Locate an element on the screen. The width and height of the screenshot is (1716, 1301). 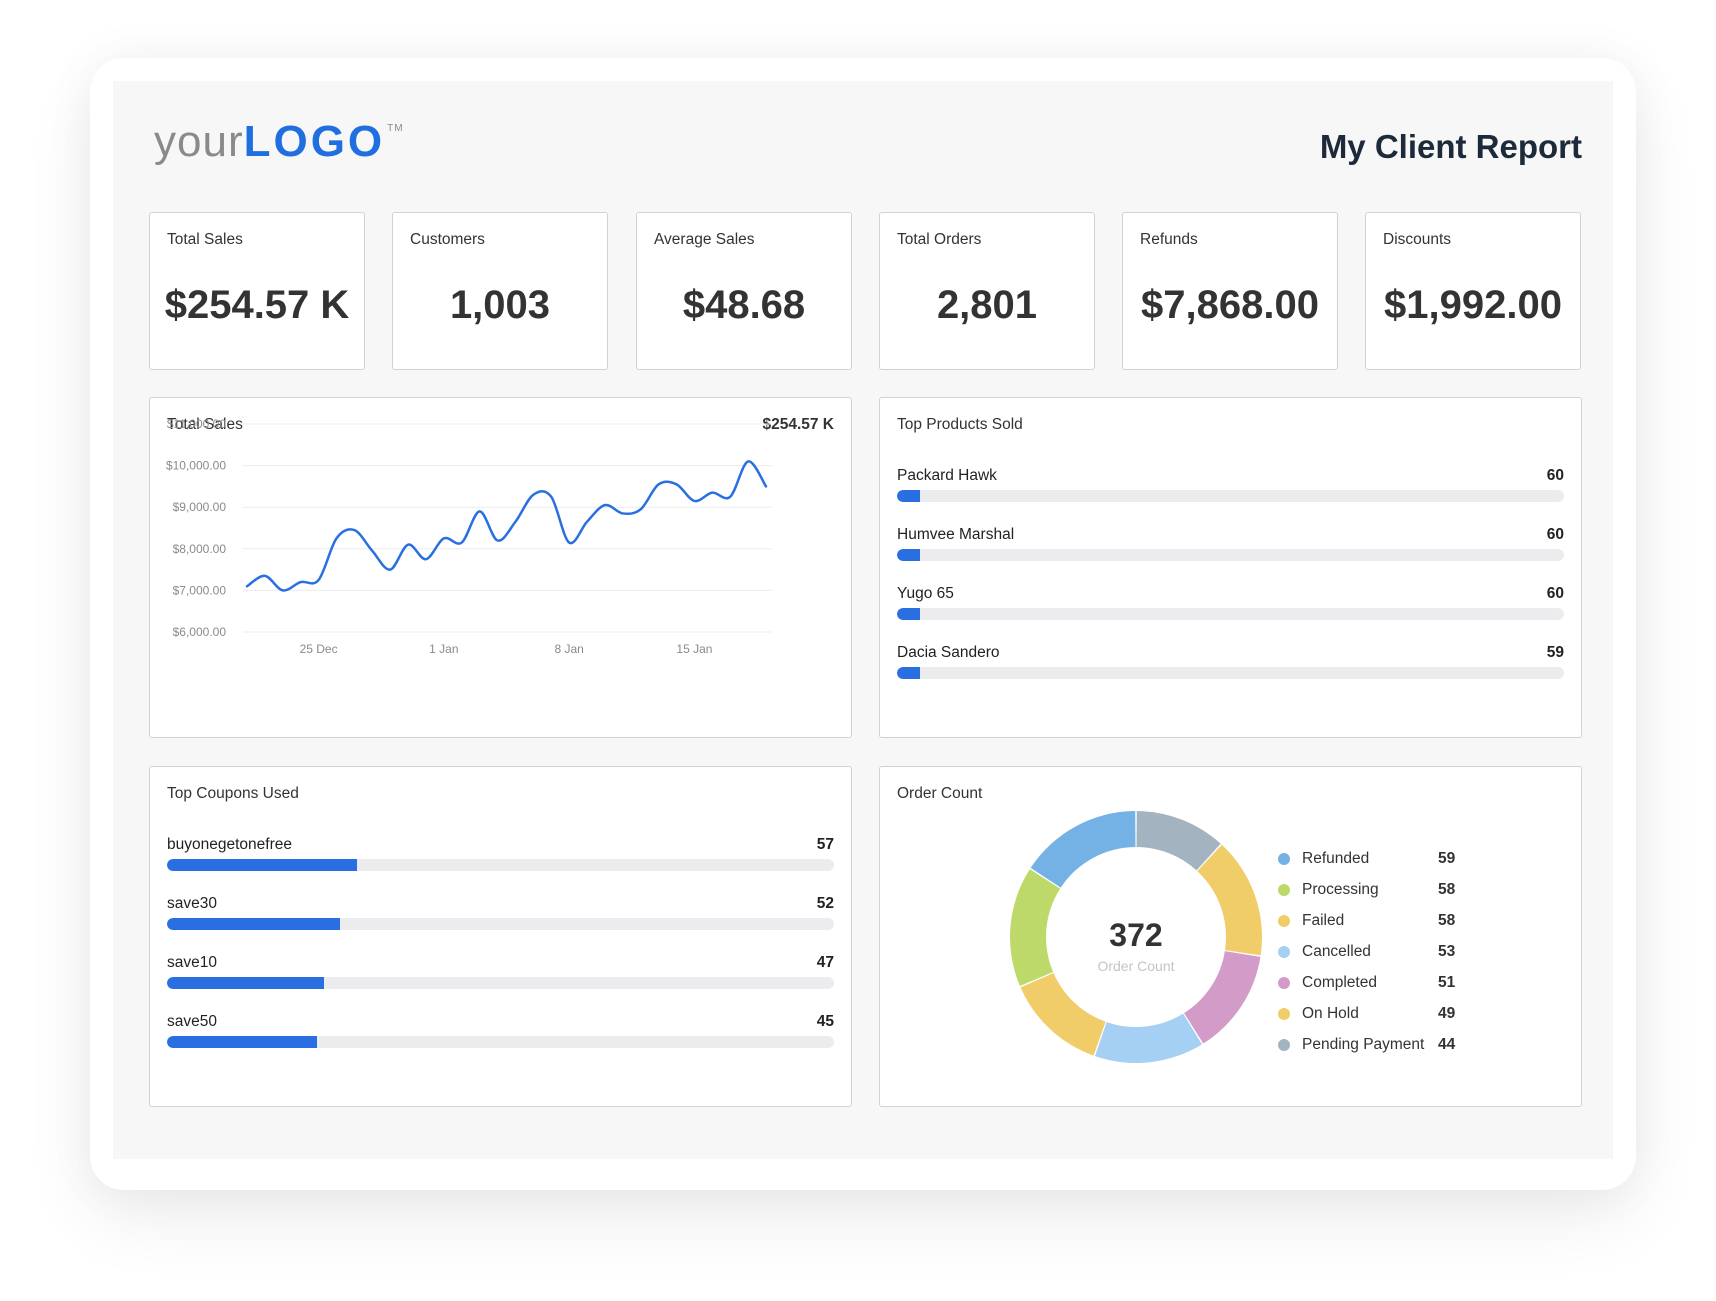
coupon-value: 47 is located at coordinates (825, 962).